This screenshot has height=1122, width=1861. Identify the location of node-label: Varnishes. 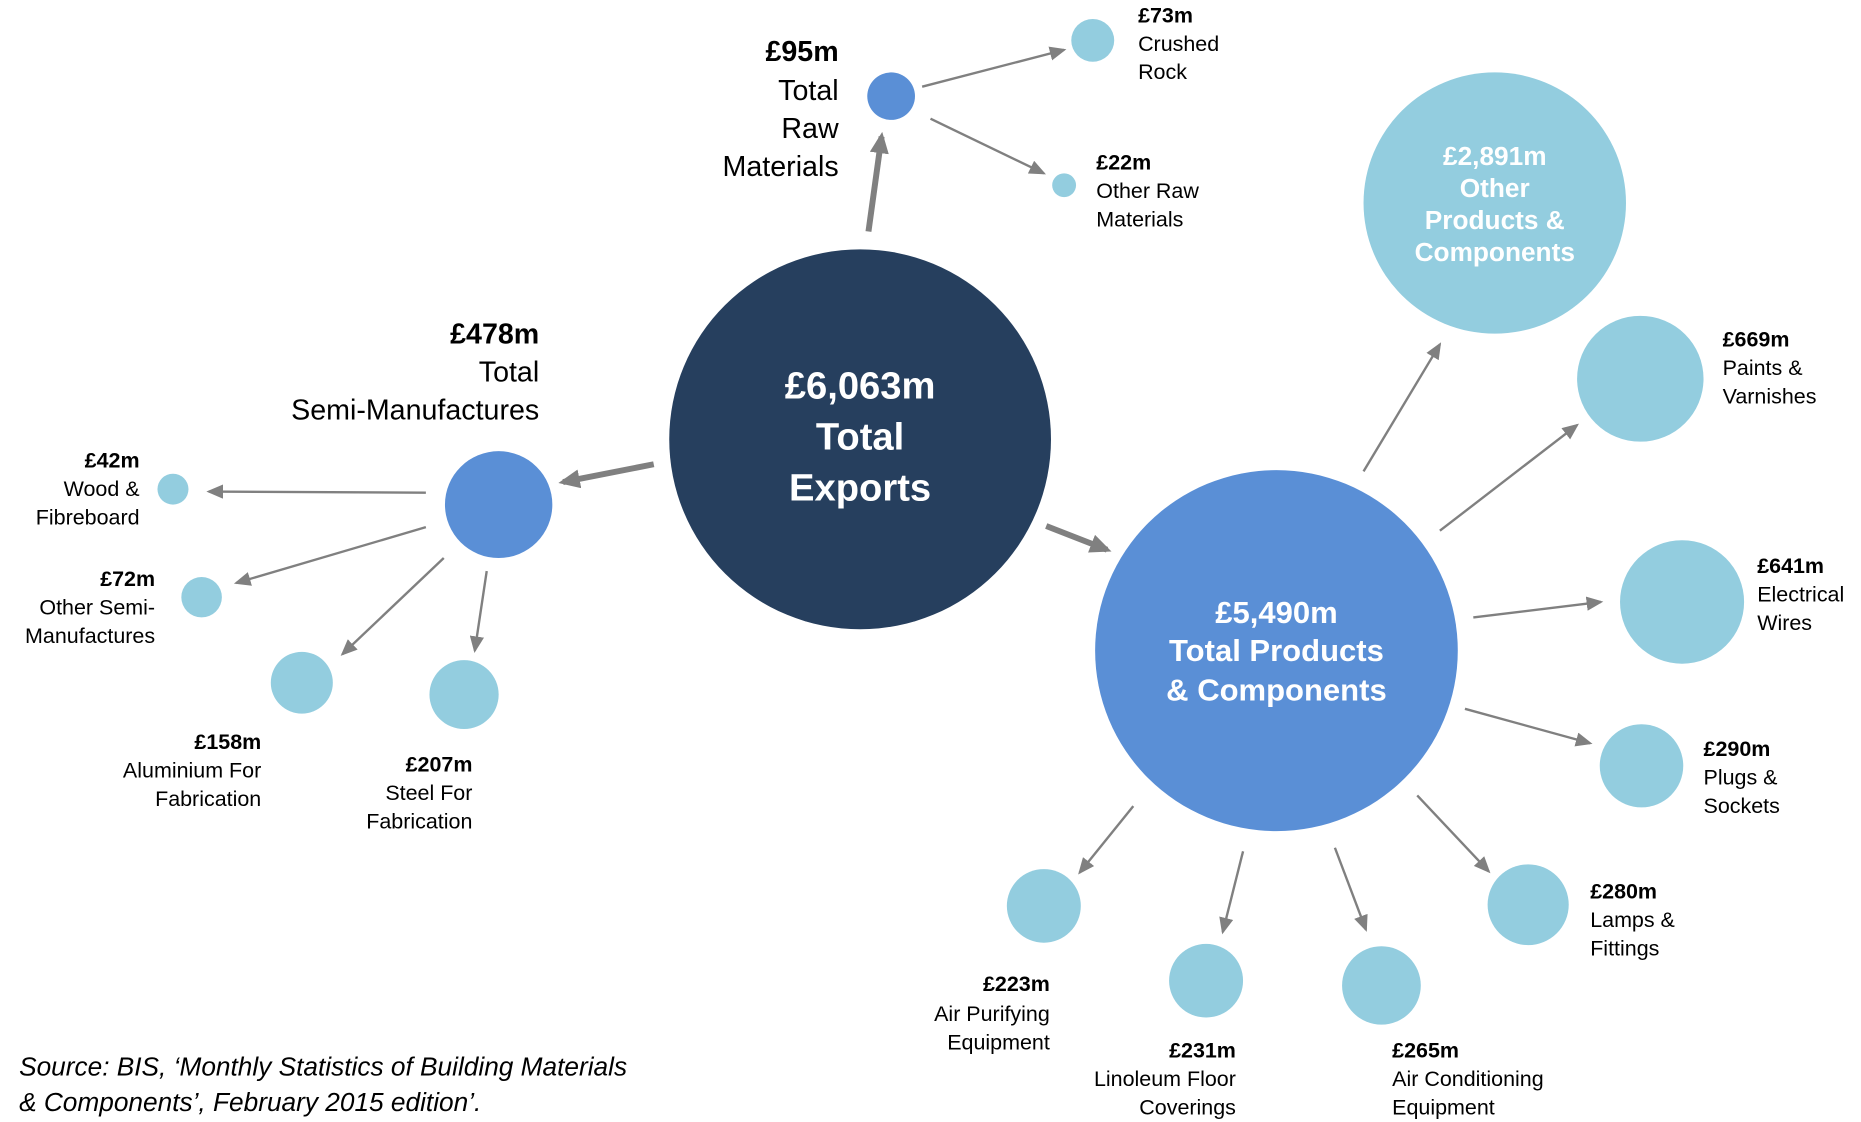
(1770, 396).